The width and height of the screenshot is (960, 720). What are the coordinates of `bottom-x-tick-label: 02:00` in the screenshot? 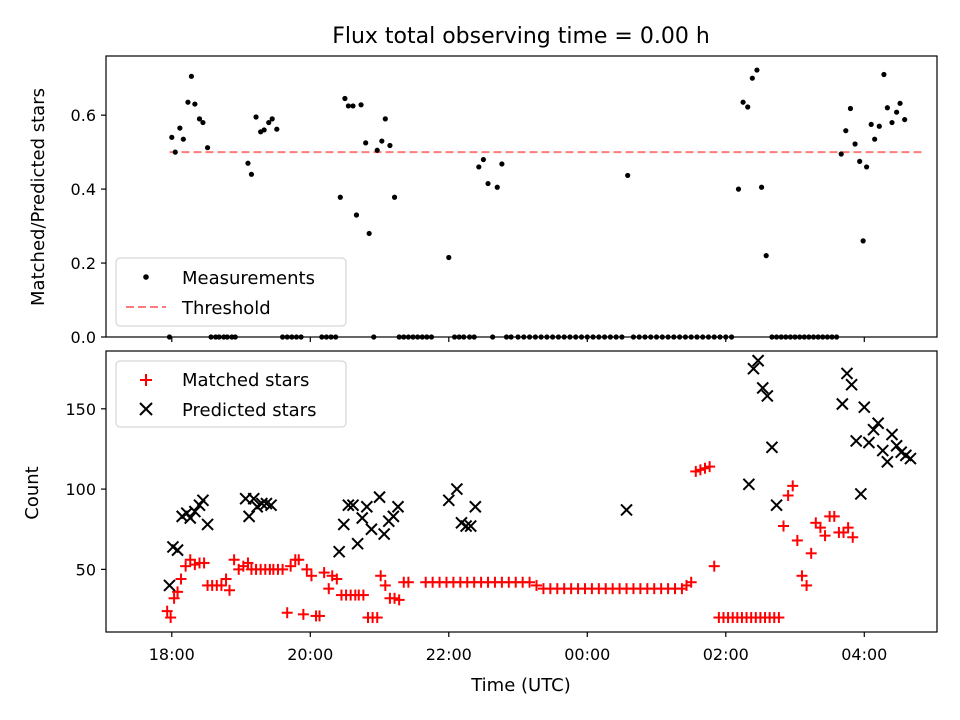 It's located at (726, 654).